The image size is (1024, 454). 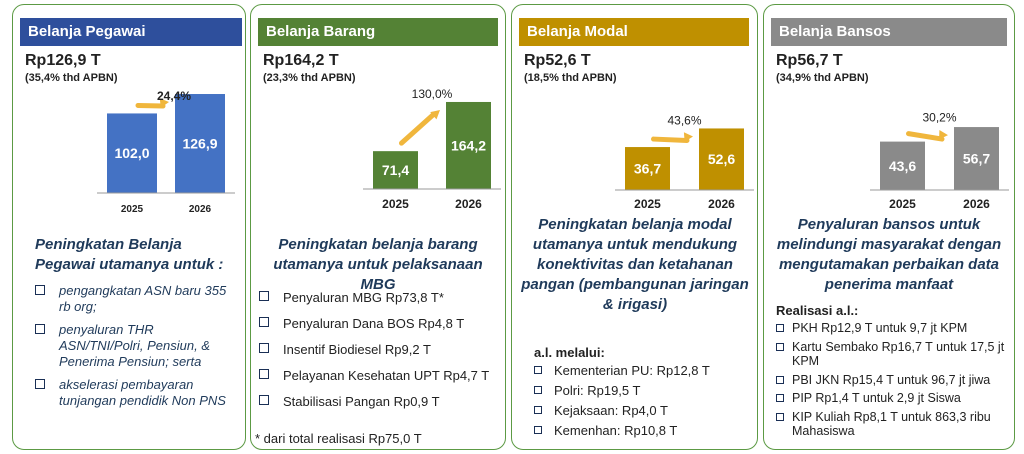 What do you see at coordinates (634, 32) in the screenshot?
I see `panel-header: Belanja Modal` at bounding box center [634, 32].